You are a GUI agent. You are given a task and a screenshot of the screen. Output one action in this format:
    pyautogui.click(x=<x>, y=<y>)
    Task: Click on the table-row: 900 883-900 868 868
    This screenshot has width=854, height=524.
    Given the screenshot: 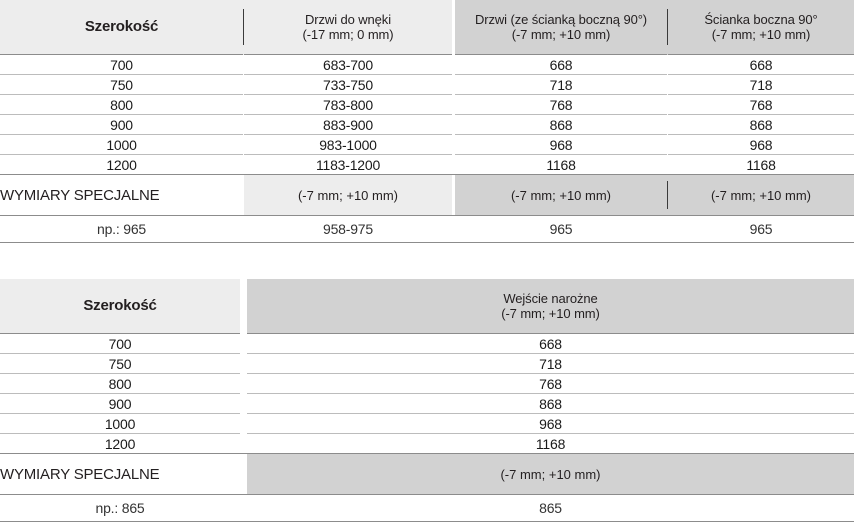 What is the action you would take?
    pyautogui.click(x=427, y=124)
    